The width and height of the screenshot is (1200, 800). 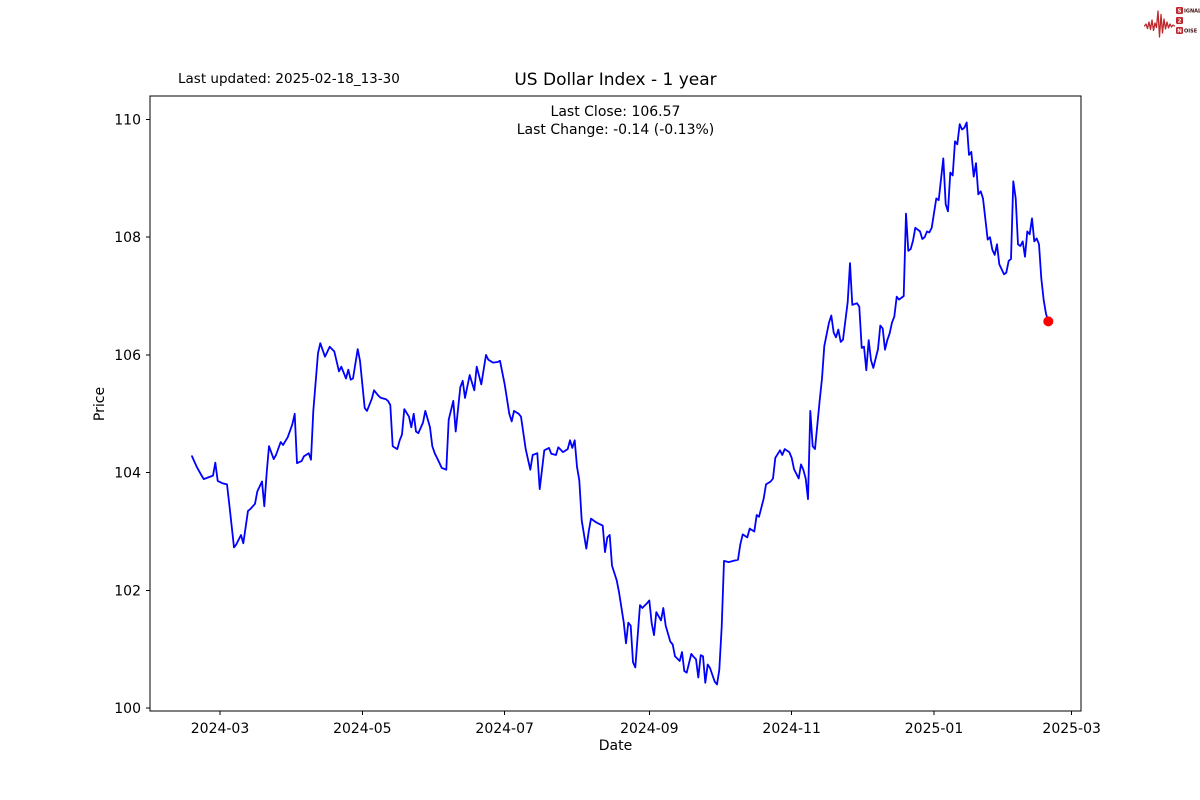 I want to click on y-tick-label: 110, so click(x=127, y=121).